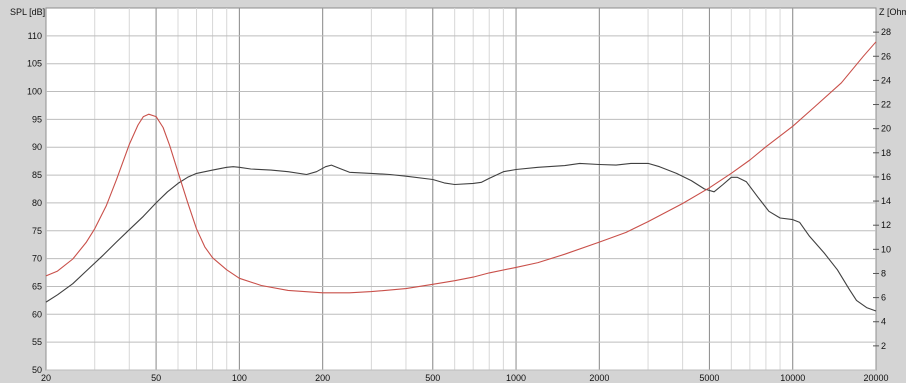  I want to click on x-tick-label: 5000, so click(709, 378).